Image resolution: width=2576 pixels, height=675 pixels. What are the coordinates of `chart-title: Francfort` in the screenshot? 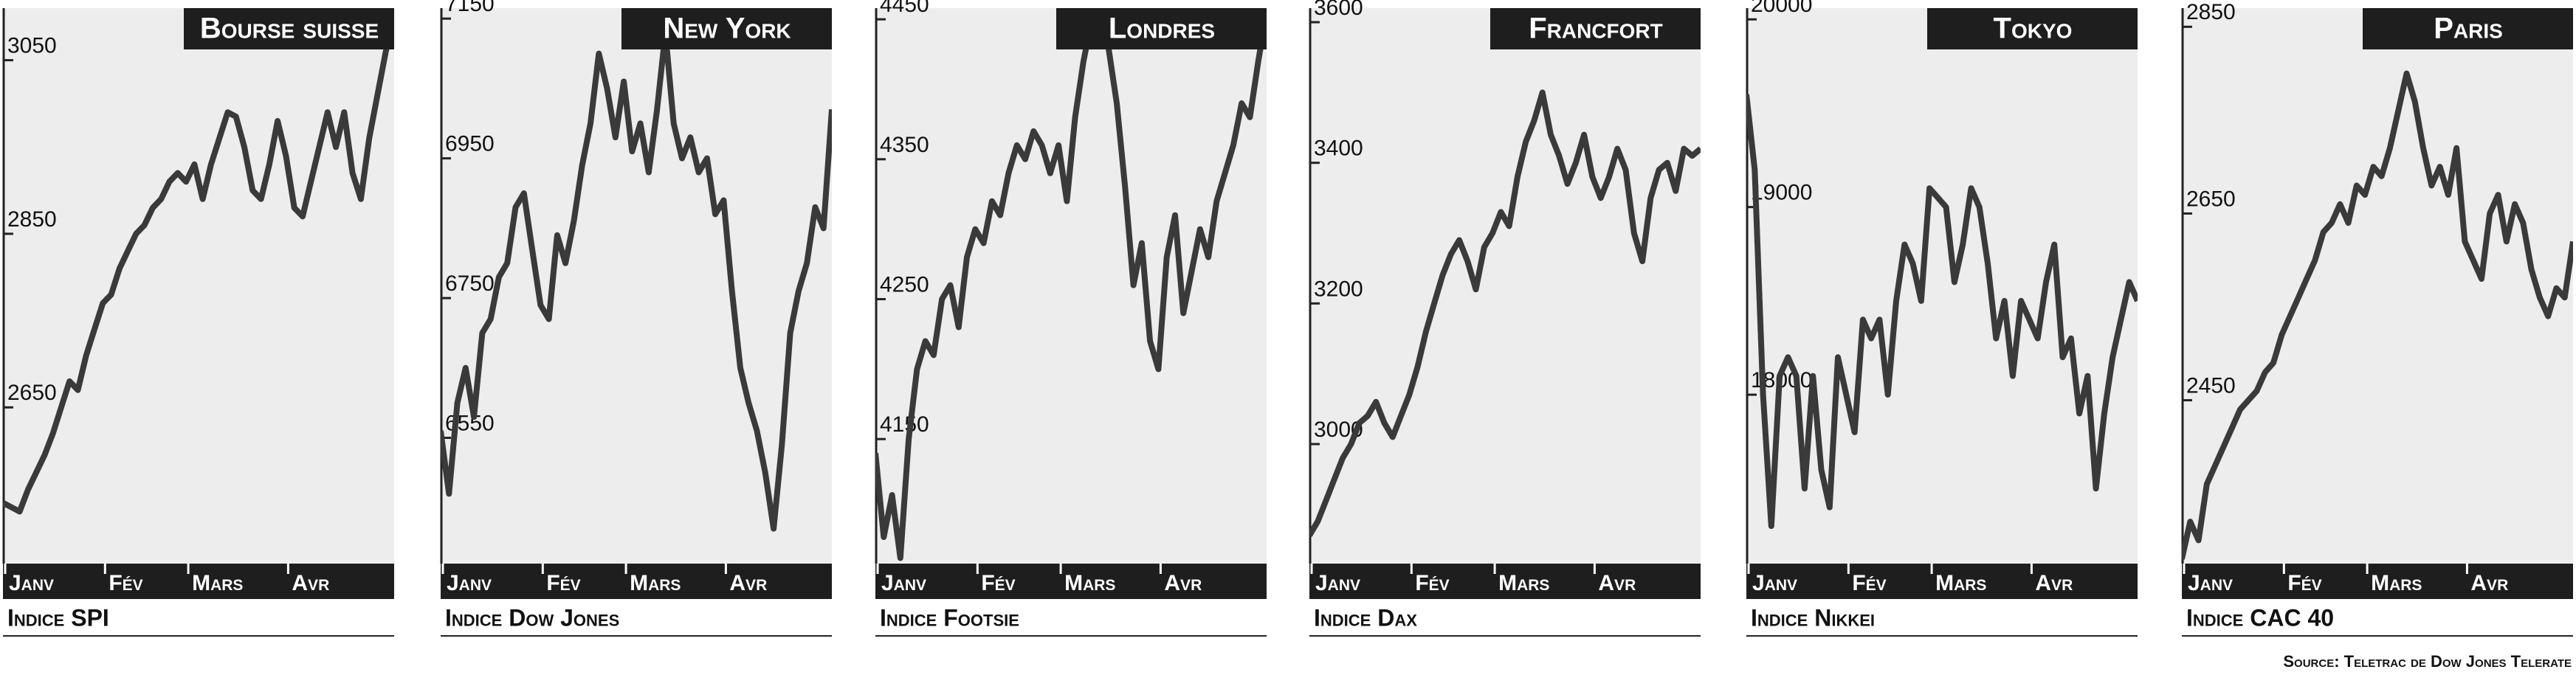 It's located at (1596, 29).